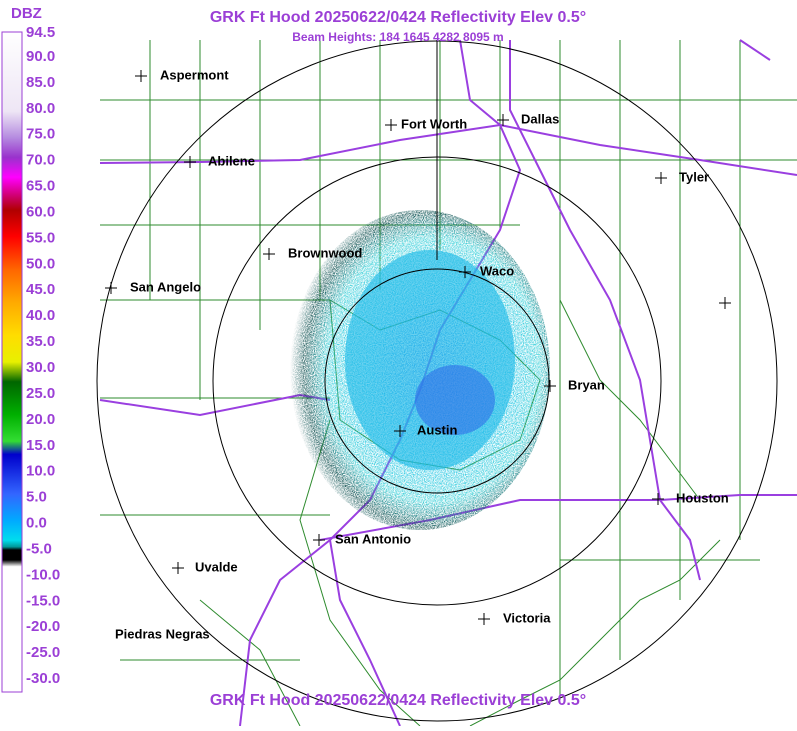 The width and height of the screenshot is (797, 731). I want to click on legend-unit: DBZ, so click(26, 13).